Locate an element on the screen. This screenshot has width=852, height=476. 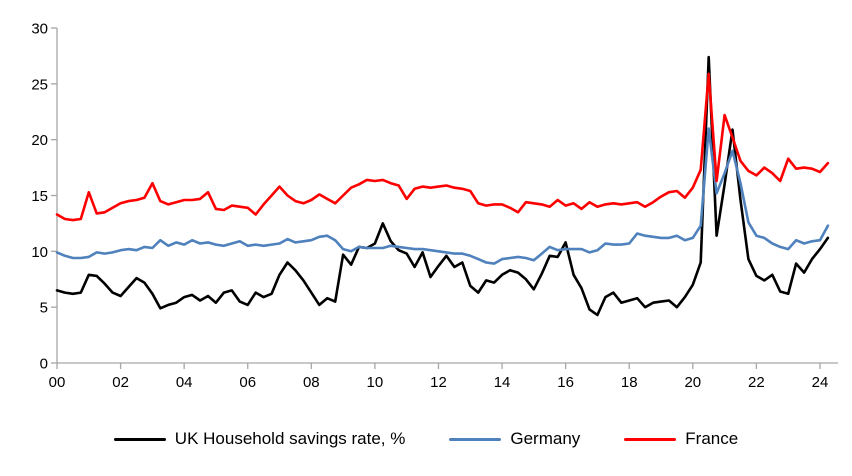
legend-label-uk: UK Household savings rate, % is located at coordinates (290, 438).